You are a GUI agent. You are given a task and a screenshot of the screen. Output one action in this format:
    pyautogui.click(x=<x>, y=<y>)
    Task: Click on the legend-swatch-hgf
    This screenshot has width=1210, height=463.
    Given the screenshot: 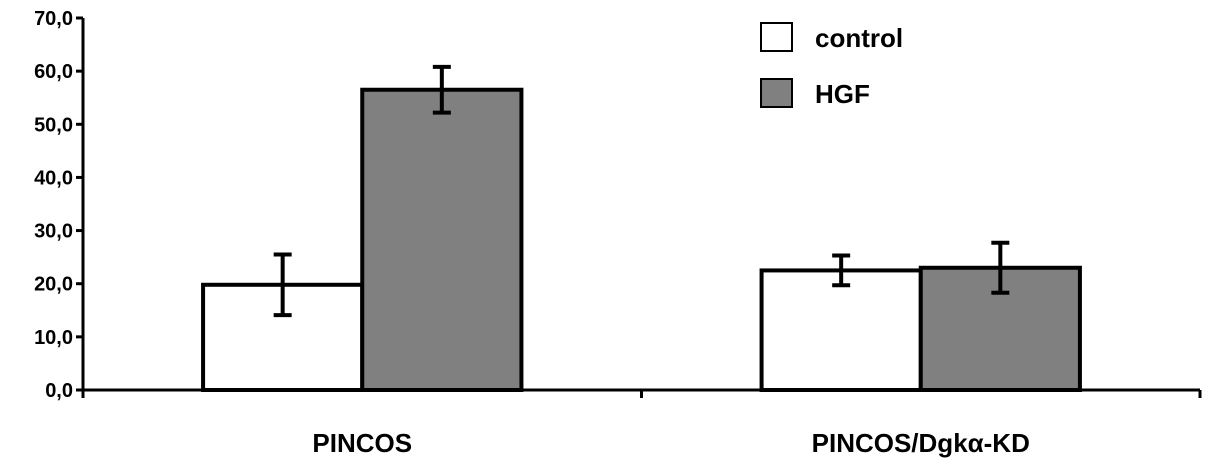 What is the action you would take?
    pyautogui.click(x=776, y=93)
    